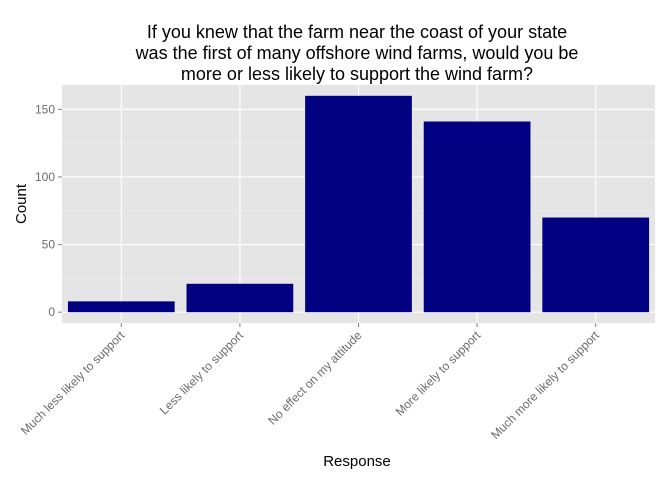 Image resolution: width=672 pixels, height=480 pixels. What do you see at coordinates (51, 312) in the screenshot?
I see `y-tick-label: 0` at bounding box center [51, 312].